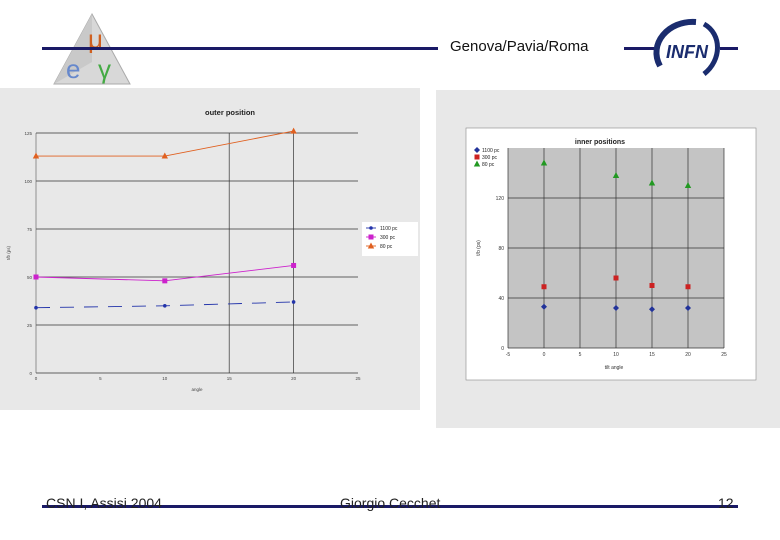 This screenshot has height=540, width=780. Describe the element at coordinates (28, 133) in the screenshot. I see `y-tick-label: 125` at that location.